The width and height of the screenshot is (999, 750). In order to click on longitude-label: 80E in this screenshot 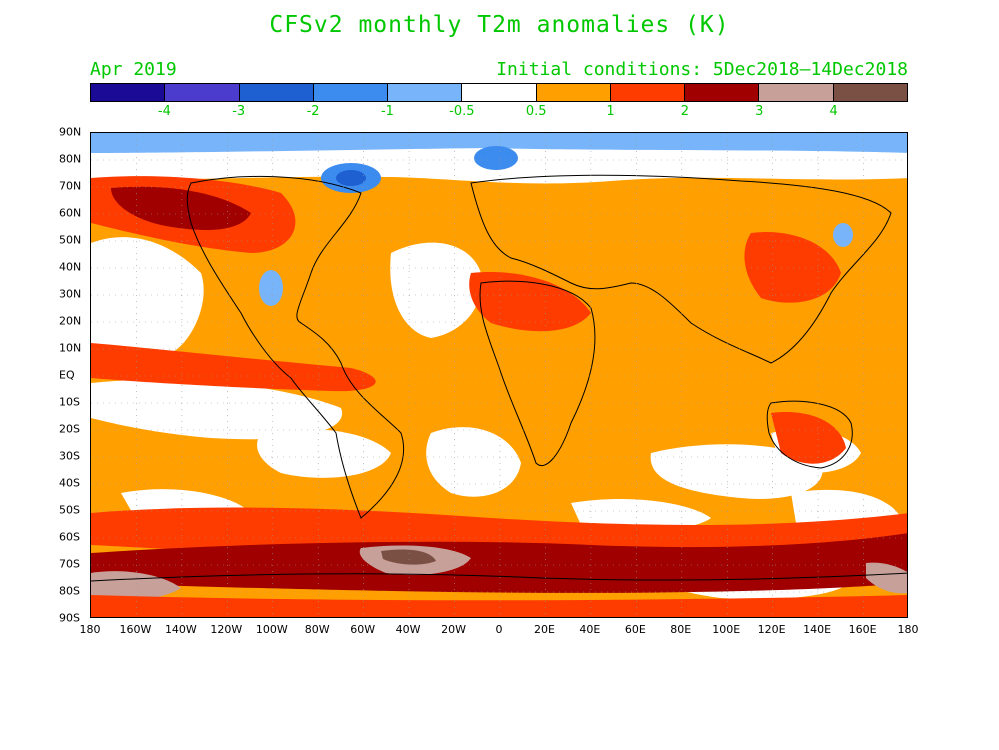, I will do `click(681, 629)`.